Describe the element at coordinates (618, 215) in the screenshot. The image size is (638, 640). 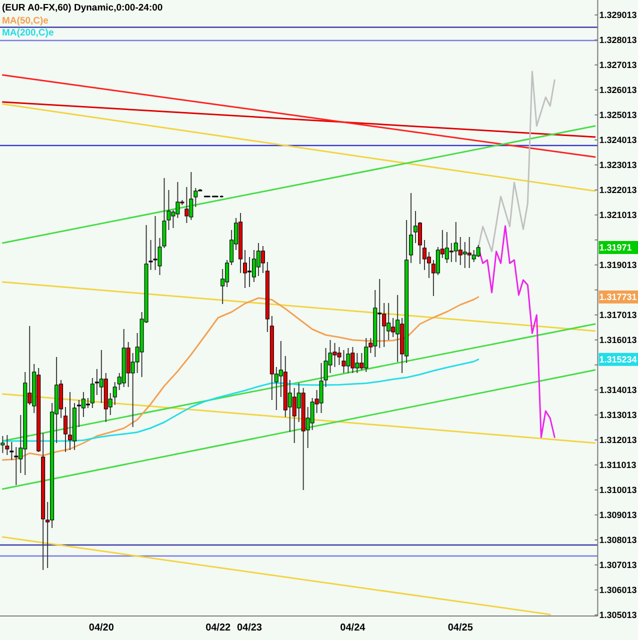
I see `y-tick-label: 1.321013` at that location.